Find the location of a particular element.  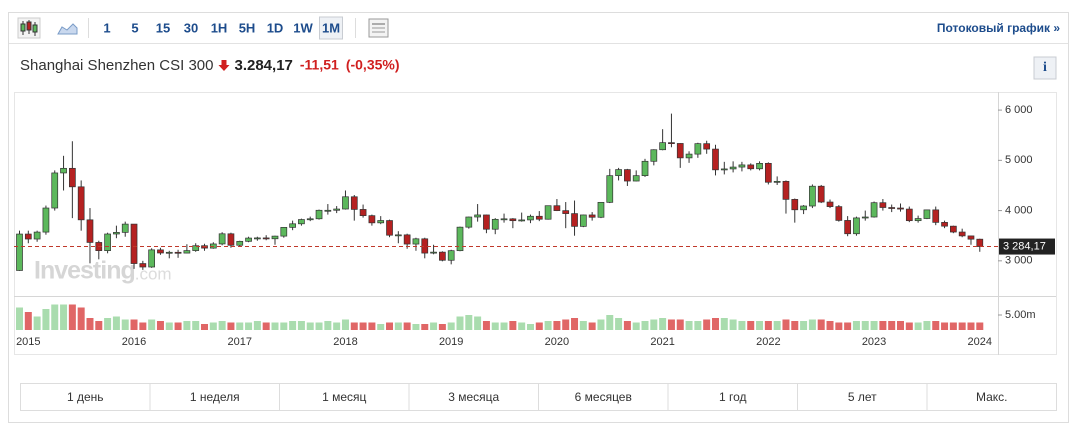

stream-link: Потоковый график » is located at coordinates (998, 28).